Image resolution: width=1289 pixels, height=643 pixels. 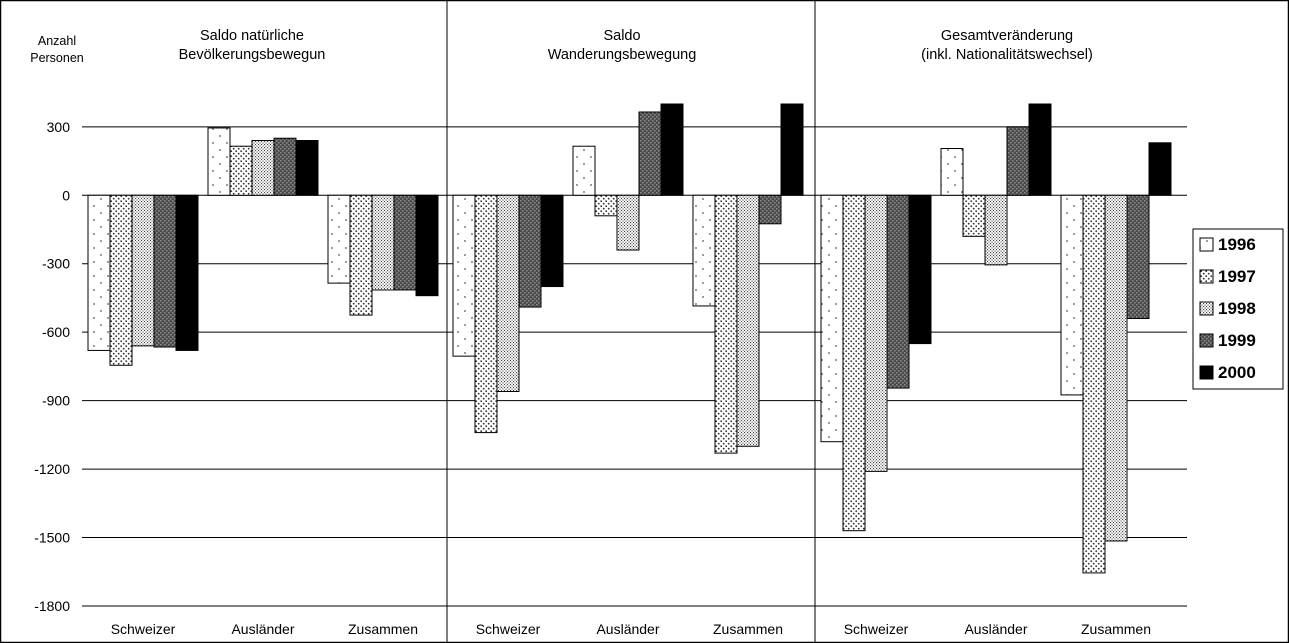 What do you see at coordinates (57, 41) in the screenshot?
I see `y-axis-label-line1: Anzahl` at bounding box center [57, 41].